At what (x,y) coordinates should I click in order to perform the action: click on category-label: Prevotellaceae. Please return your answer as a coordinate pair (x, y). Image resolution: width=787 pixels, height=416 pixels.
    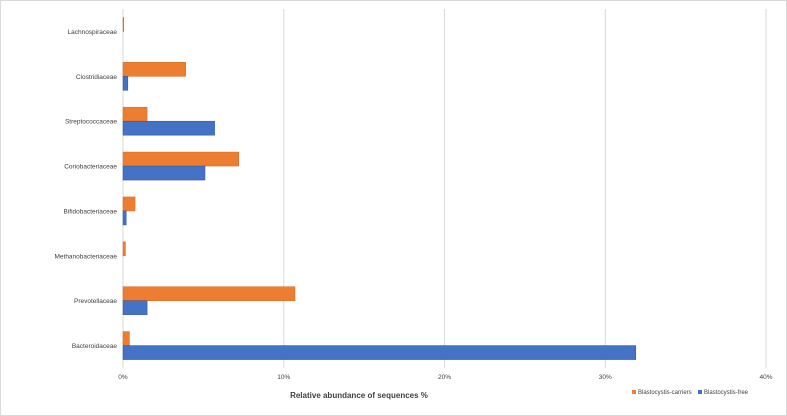
    Looking at the image, I should click on (95, 301).